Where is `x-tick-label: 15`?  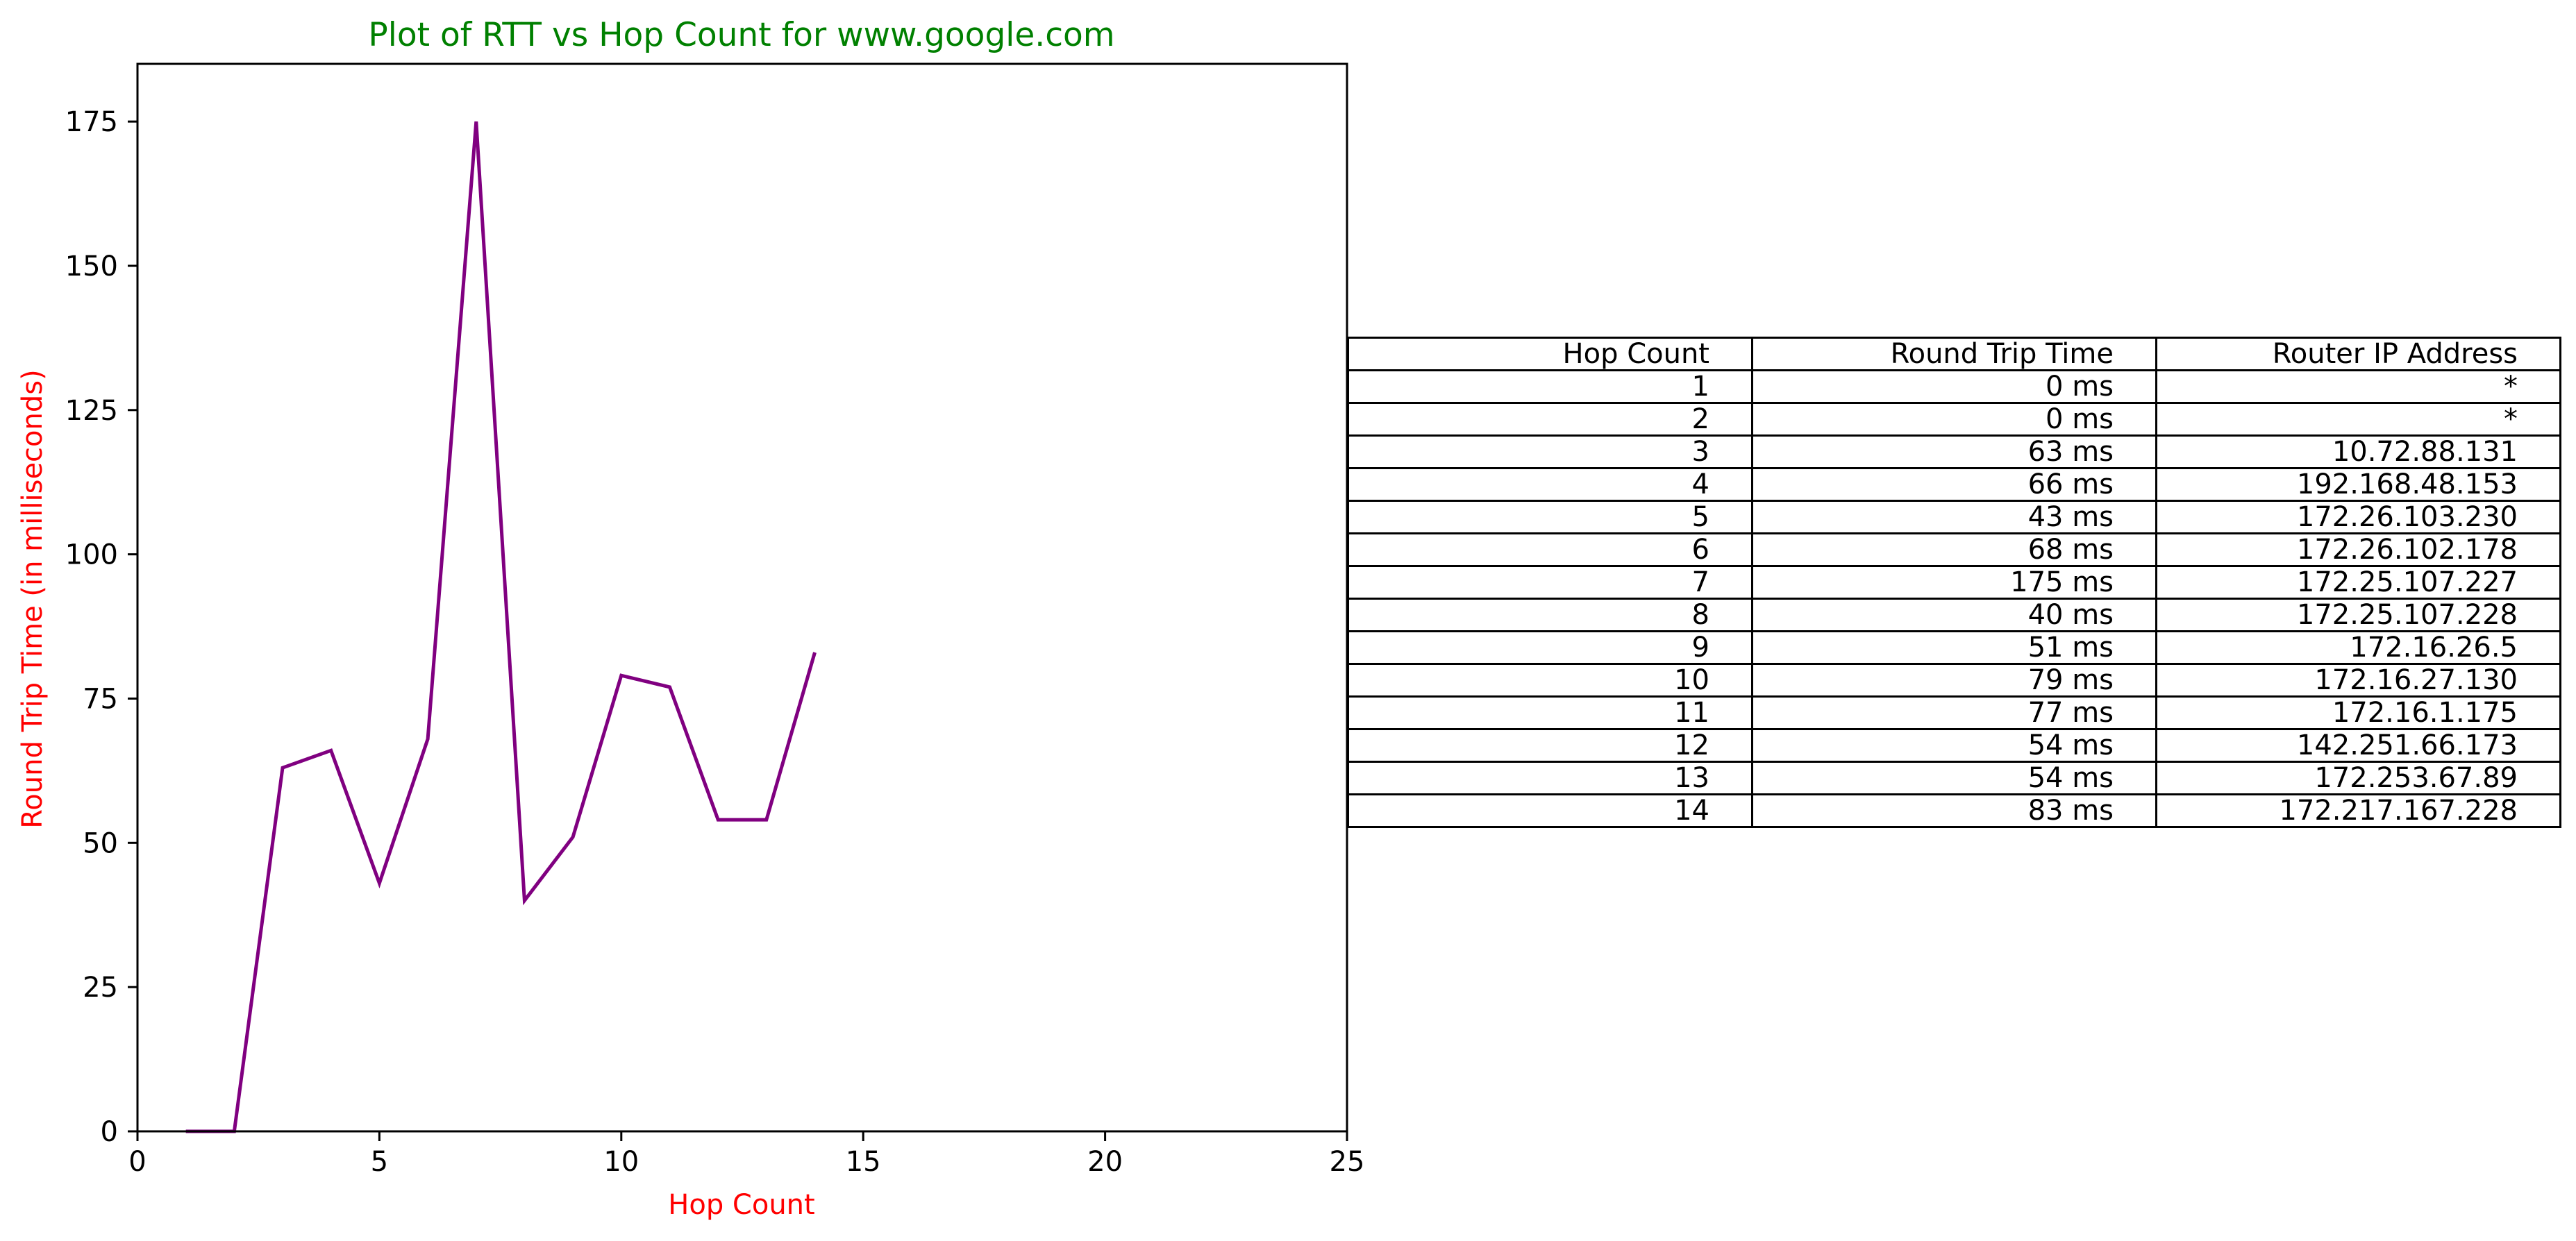
x-tick-label: 15 is located at coordinates (863, 1162).